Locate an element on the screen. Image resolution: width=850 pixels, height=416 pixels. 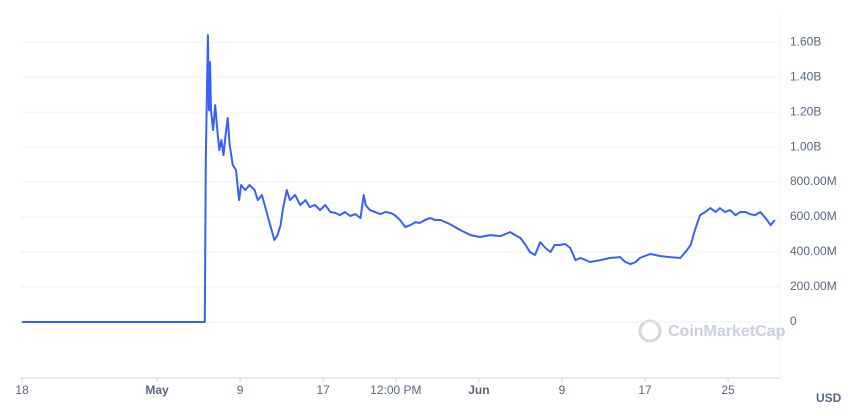
y-tick-label: 200.00M is located at coordinates (813, 286).